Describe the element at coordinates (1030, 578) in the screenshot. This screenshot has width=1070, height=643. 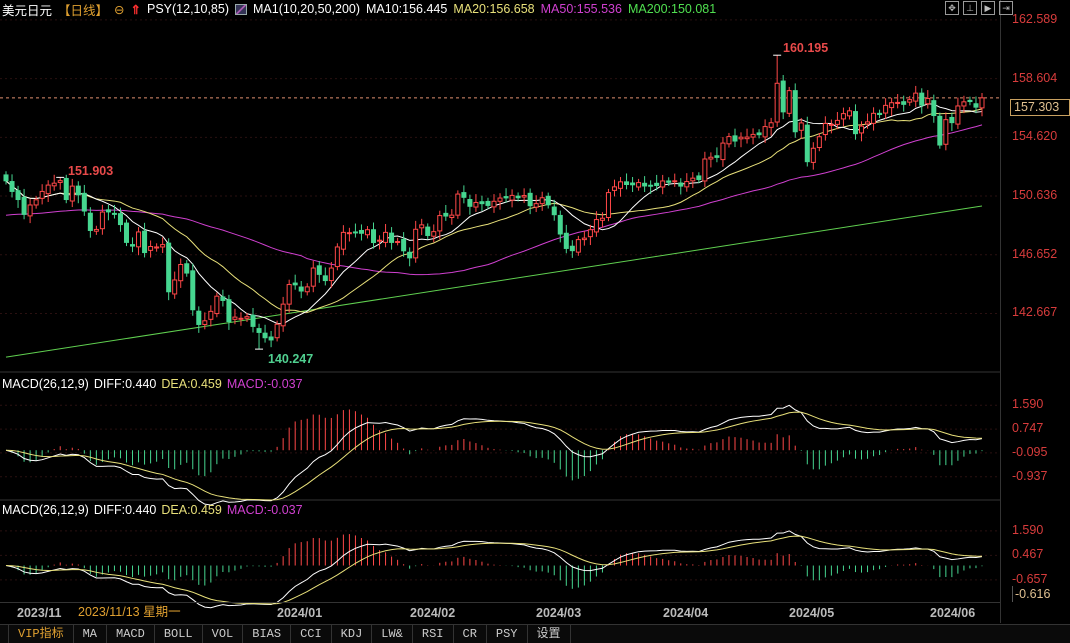
I see `y-tick: -0.657` at that location.